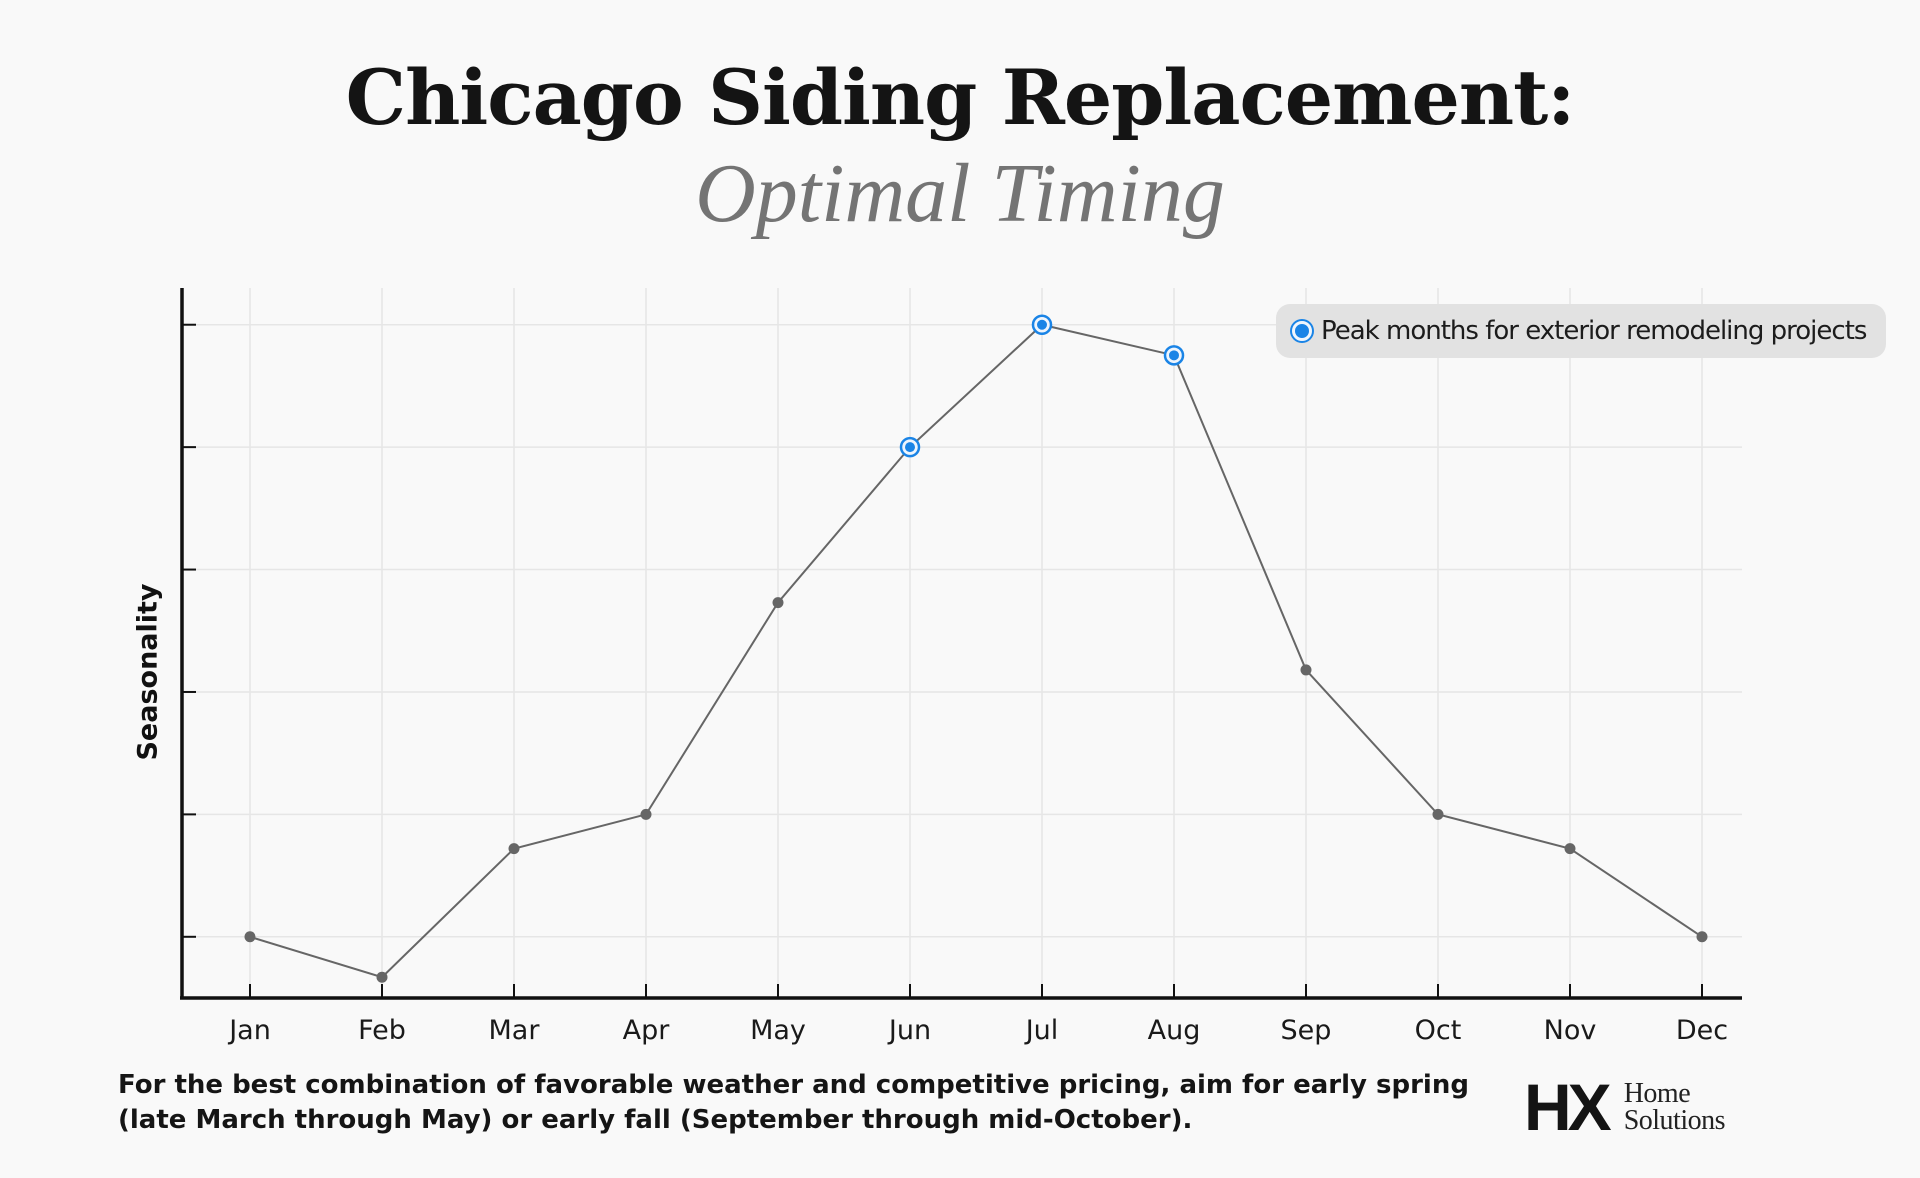  I want to click on logo-mark: HX, so click(1568, 1107).